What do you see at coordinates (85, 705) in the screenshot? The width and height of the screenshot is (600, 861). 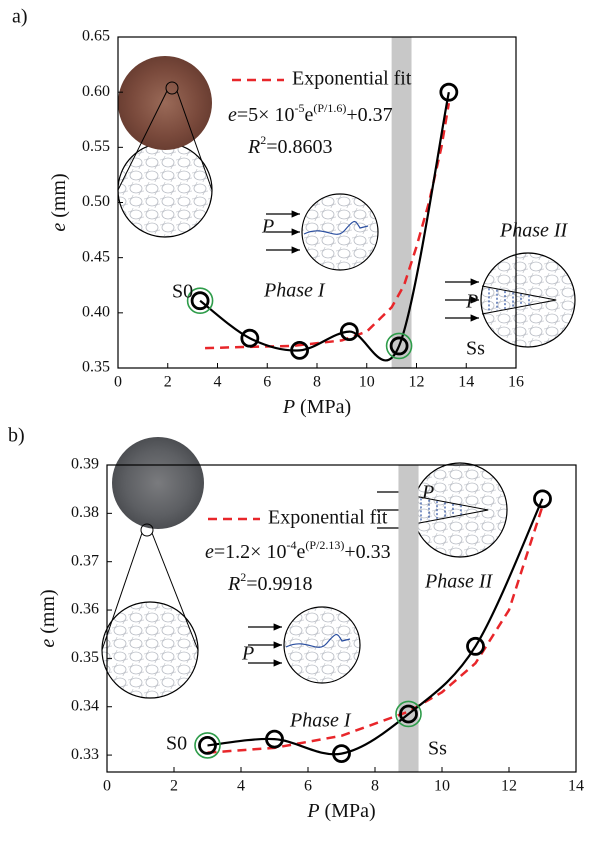 I see `y-tick-label: 0.34` at bounding box center [85, 705].